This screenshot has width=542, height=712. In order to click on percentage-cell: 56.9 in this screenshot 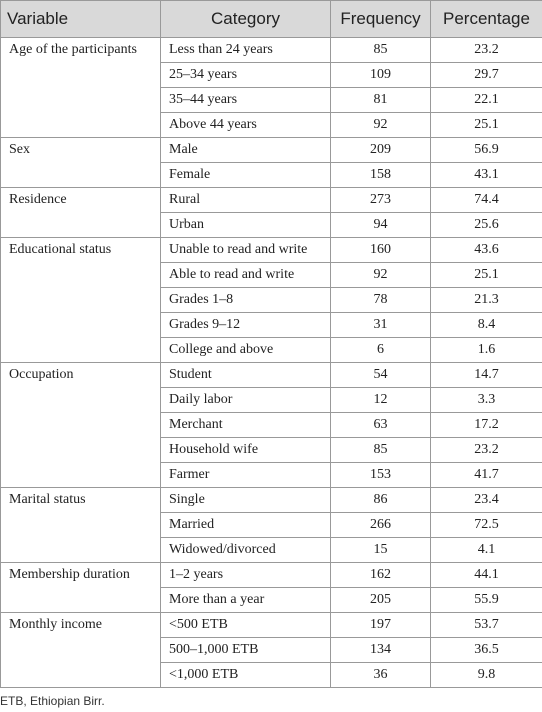, I will do `click(486, 150)`.